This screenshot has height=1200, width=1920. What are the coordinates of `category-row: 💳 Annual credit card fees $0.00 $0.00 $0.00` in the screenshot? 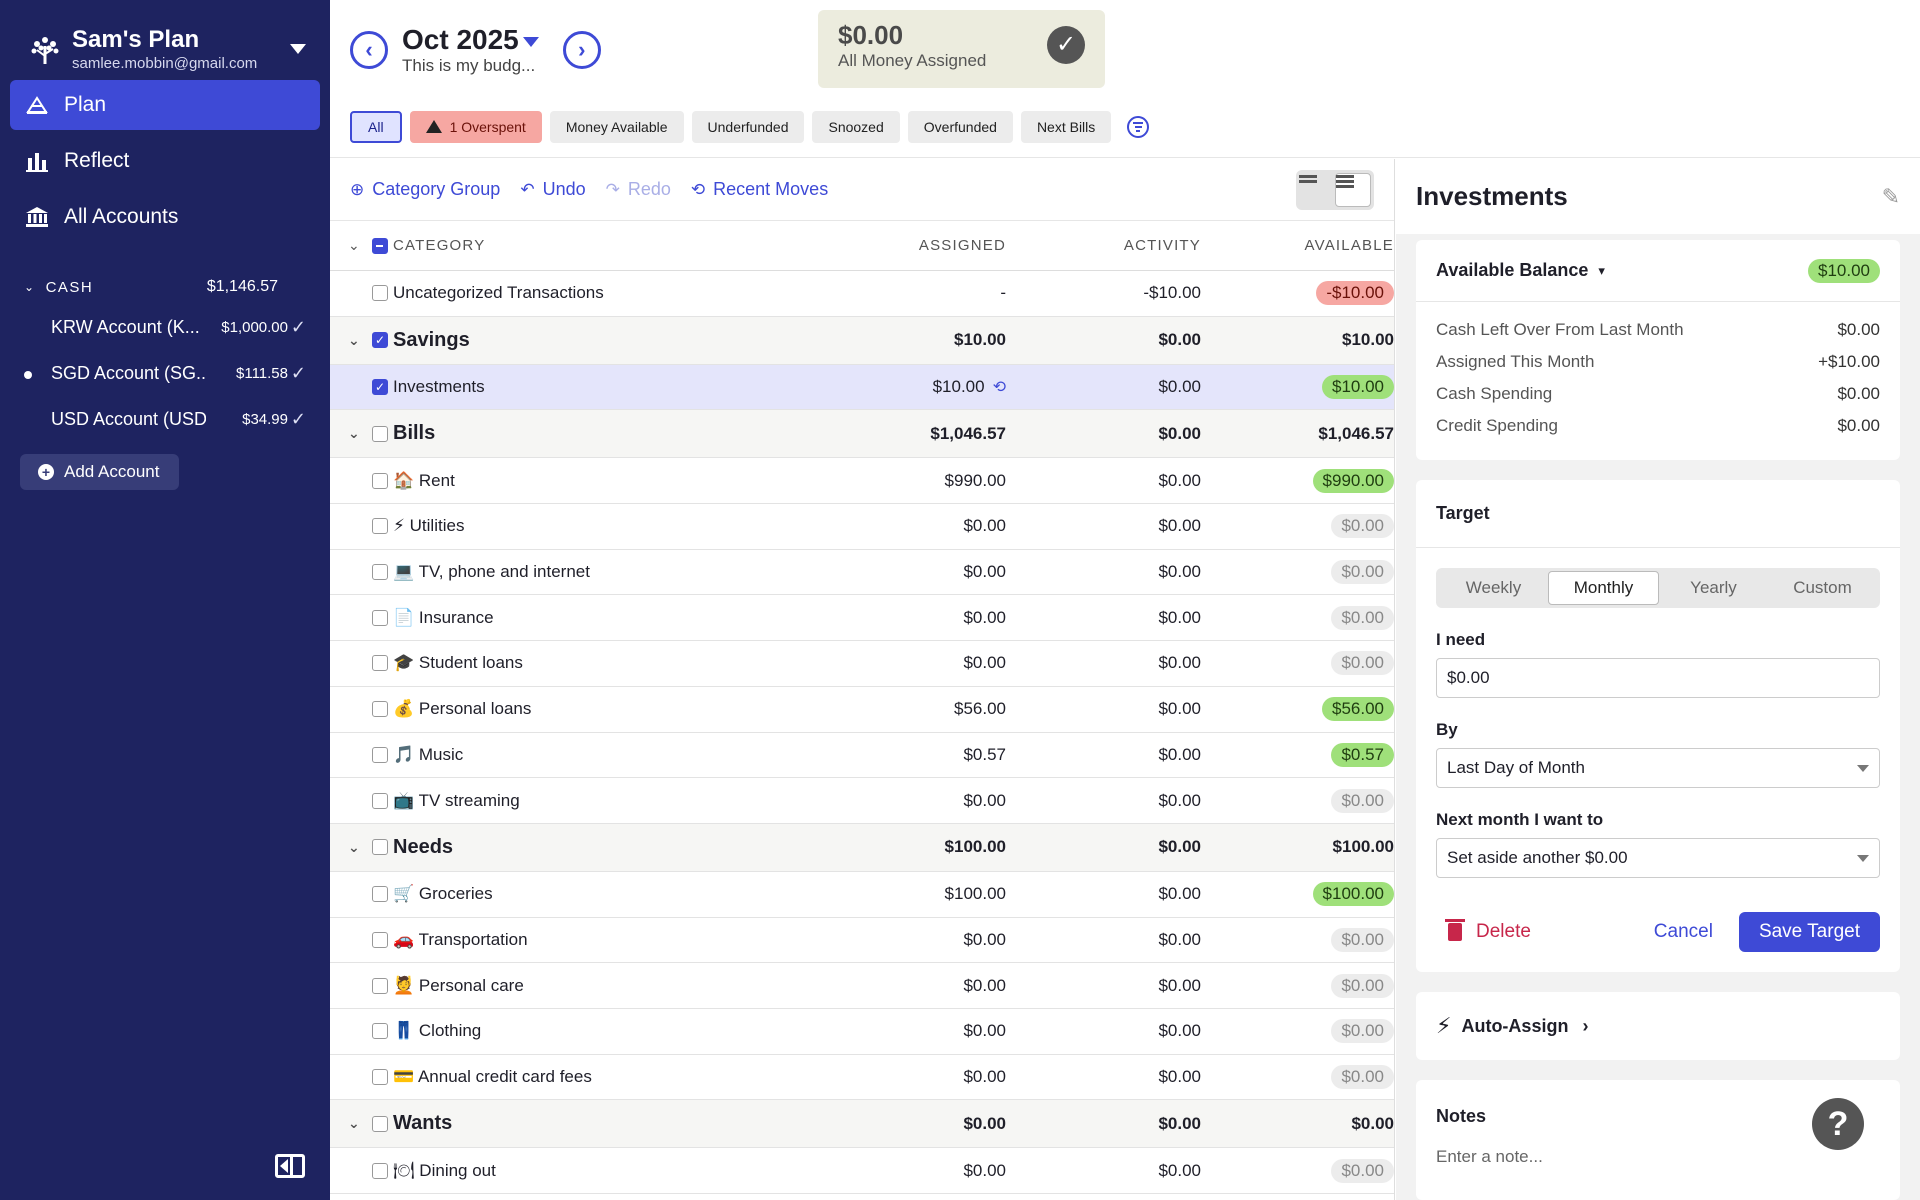 It's located at (862, 1078).